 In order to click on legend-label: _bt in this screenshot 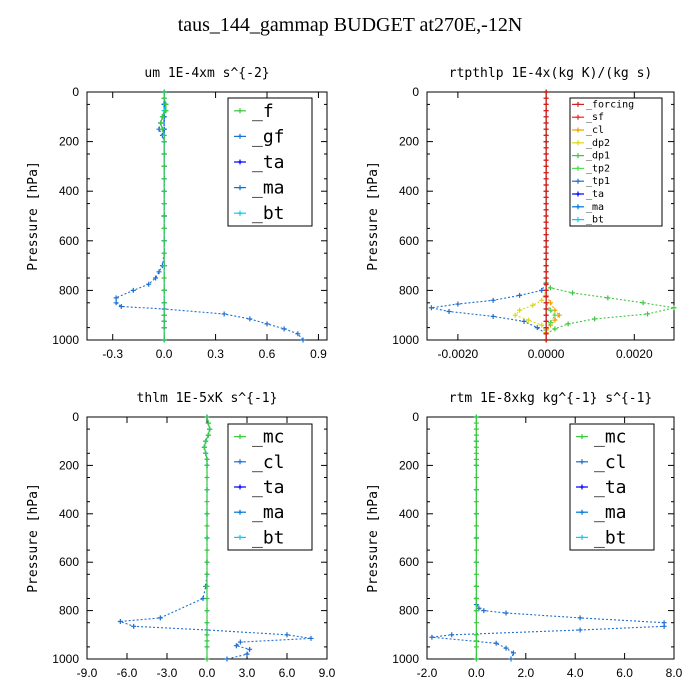, I will do `click(610, 537)`.